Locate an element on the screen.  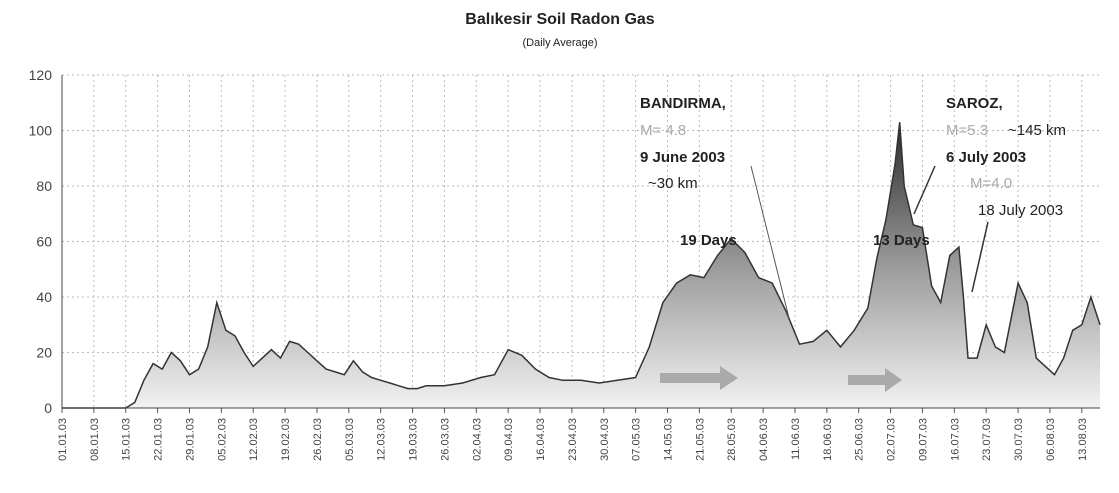
x-tick-label: 23.07.03 is located at coordinates (987, 439).